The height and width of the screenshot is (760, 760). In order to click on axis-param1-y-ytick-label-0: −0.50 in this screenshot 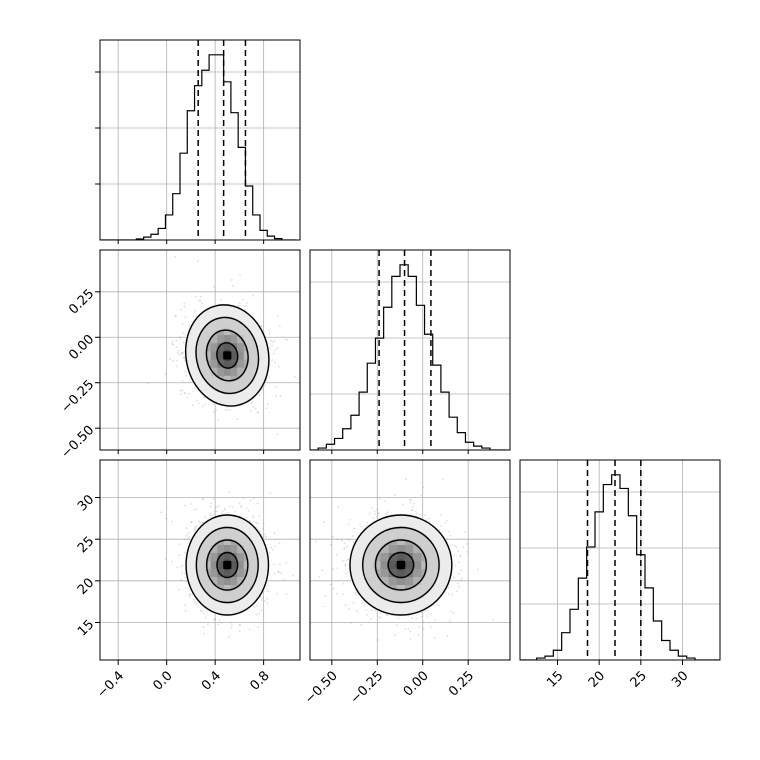, I will do `click(78, 442)`.